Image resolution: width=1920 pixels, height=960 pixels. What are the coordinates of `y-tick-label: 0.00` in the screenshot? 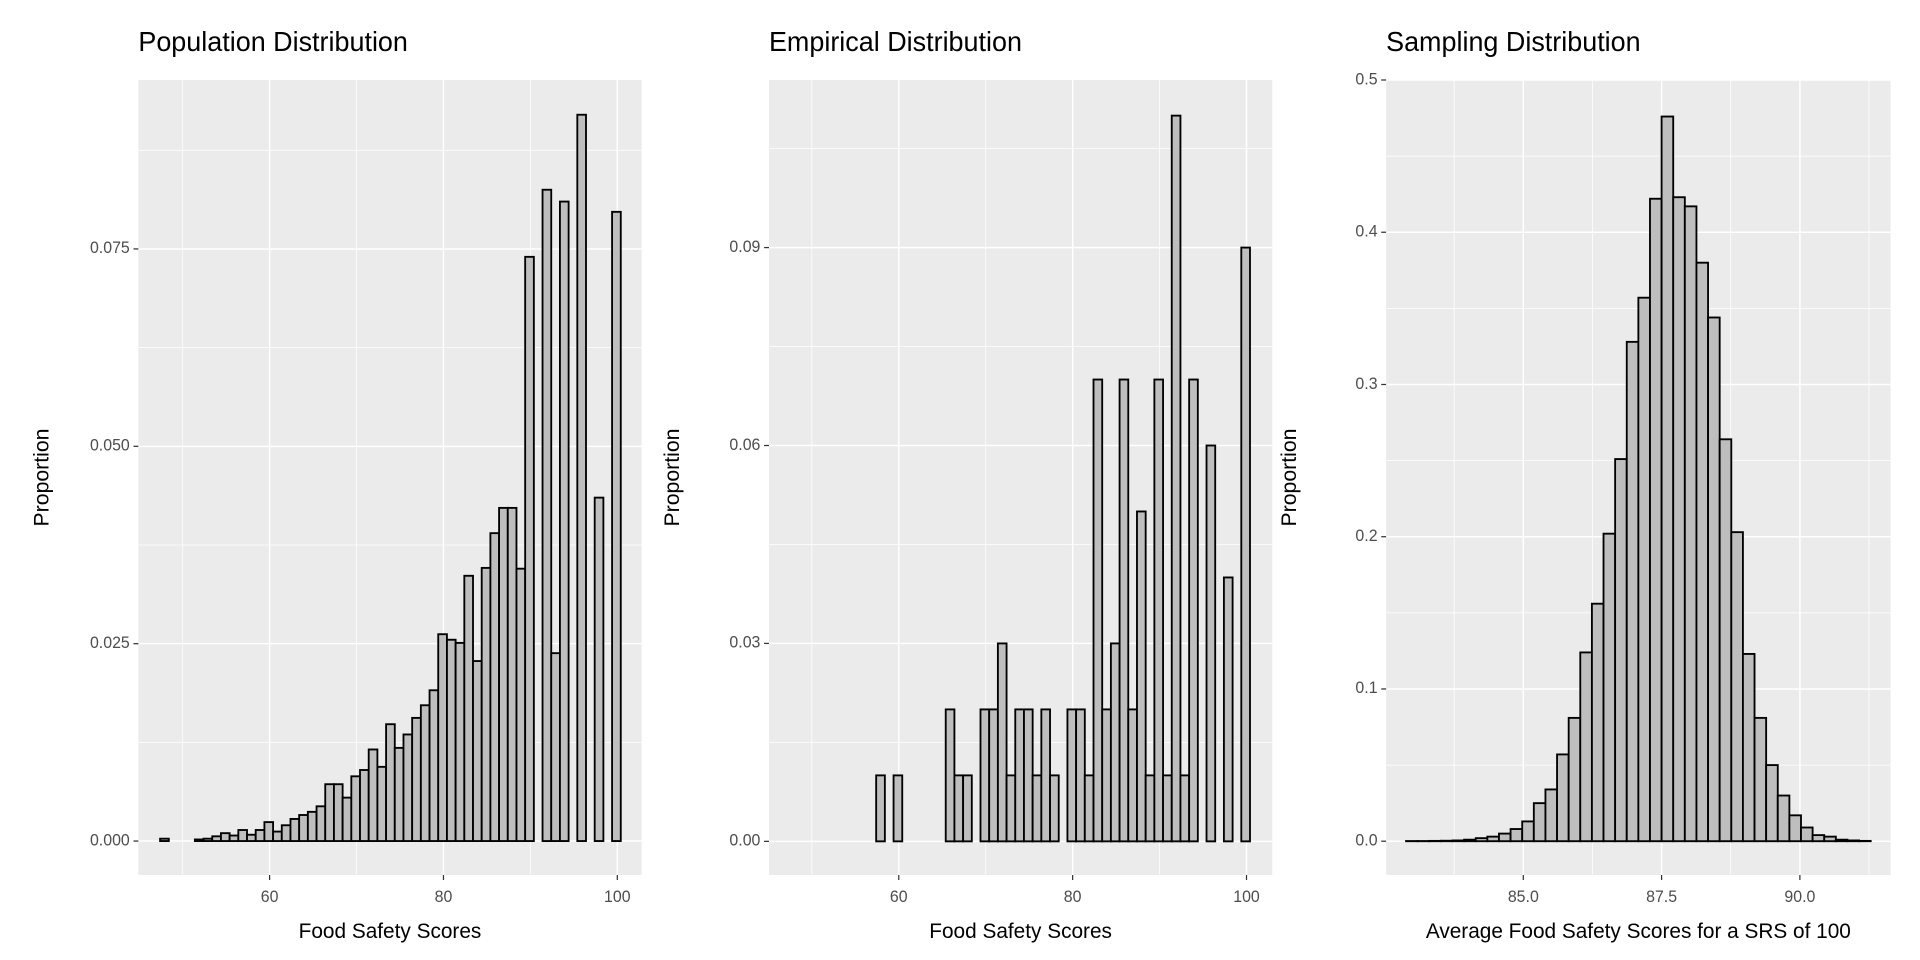 It's located at (744, 841).